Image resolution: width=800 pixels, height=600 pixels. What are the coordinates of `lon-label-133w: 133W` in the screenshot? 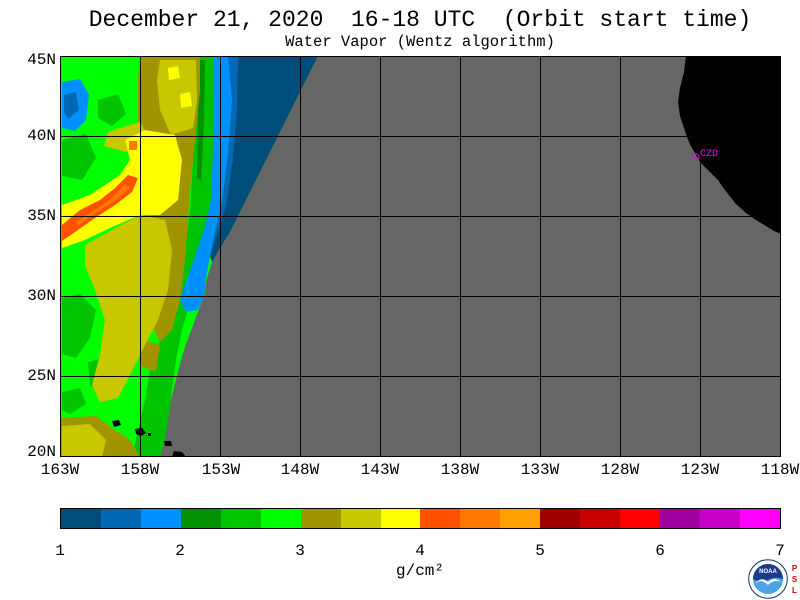 It's located at (540, 470).